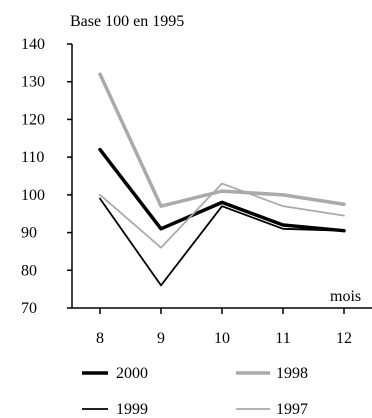 The height and width of the screenshot is (418, 372). What do you see at coordinates (33, 82) in the screenshot?
I see `y-tick-label: 130` at bounding box center [33, 82].